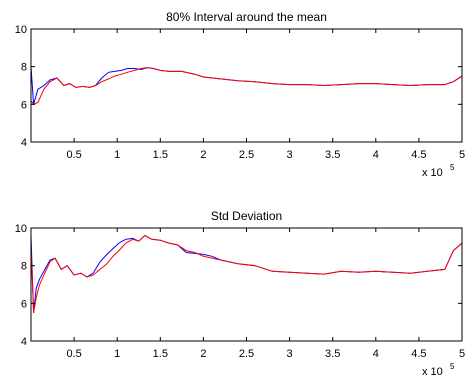 This screenshot has width=465, height=376. What do you see at coordinates (246, 216) in the screenshot?
I see `chart-title: Std Deviation` at bounding box center [246, 216].